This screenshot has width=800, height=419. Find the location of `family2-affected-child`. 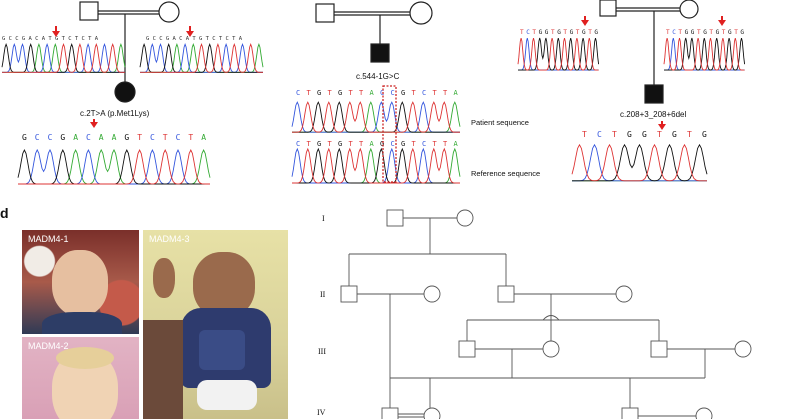

family2-affected-child is located at coordinates (380, 53).